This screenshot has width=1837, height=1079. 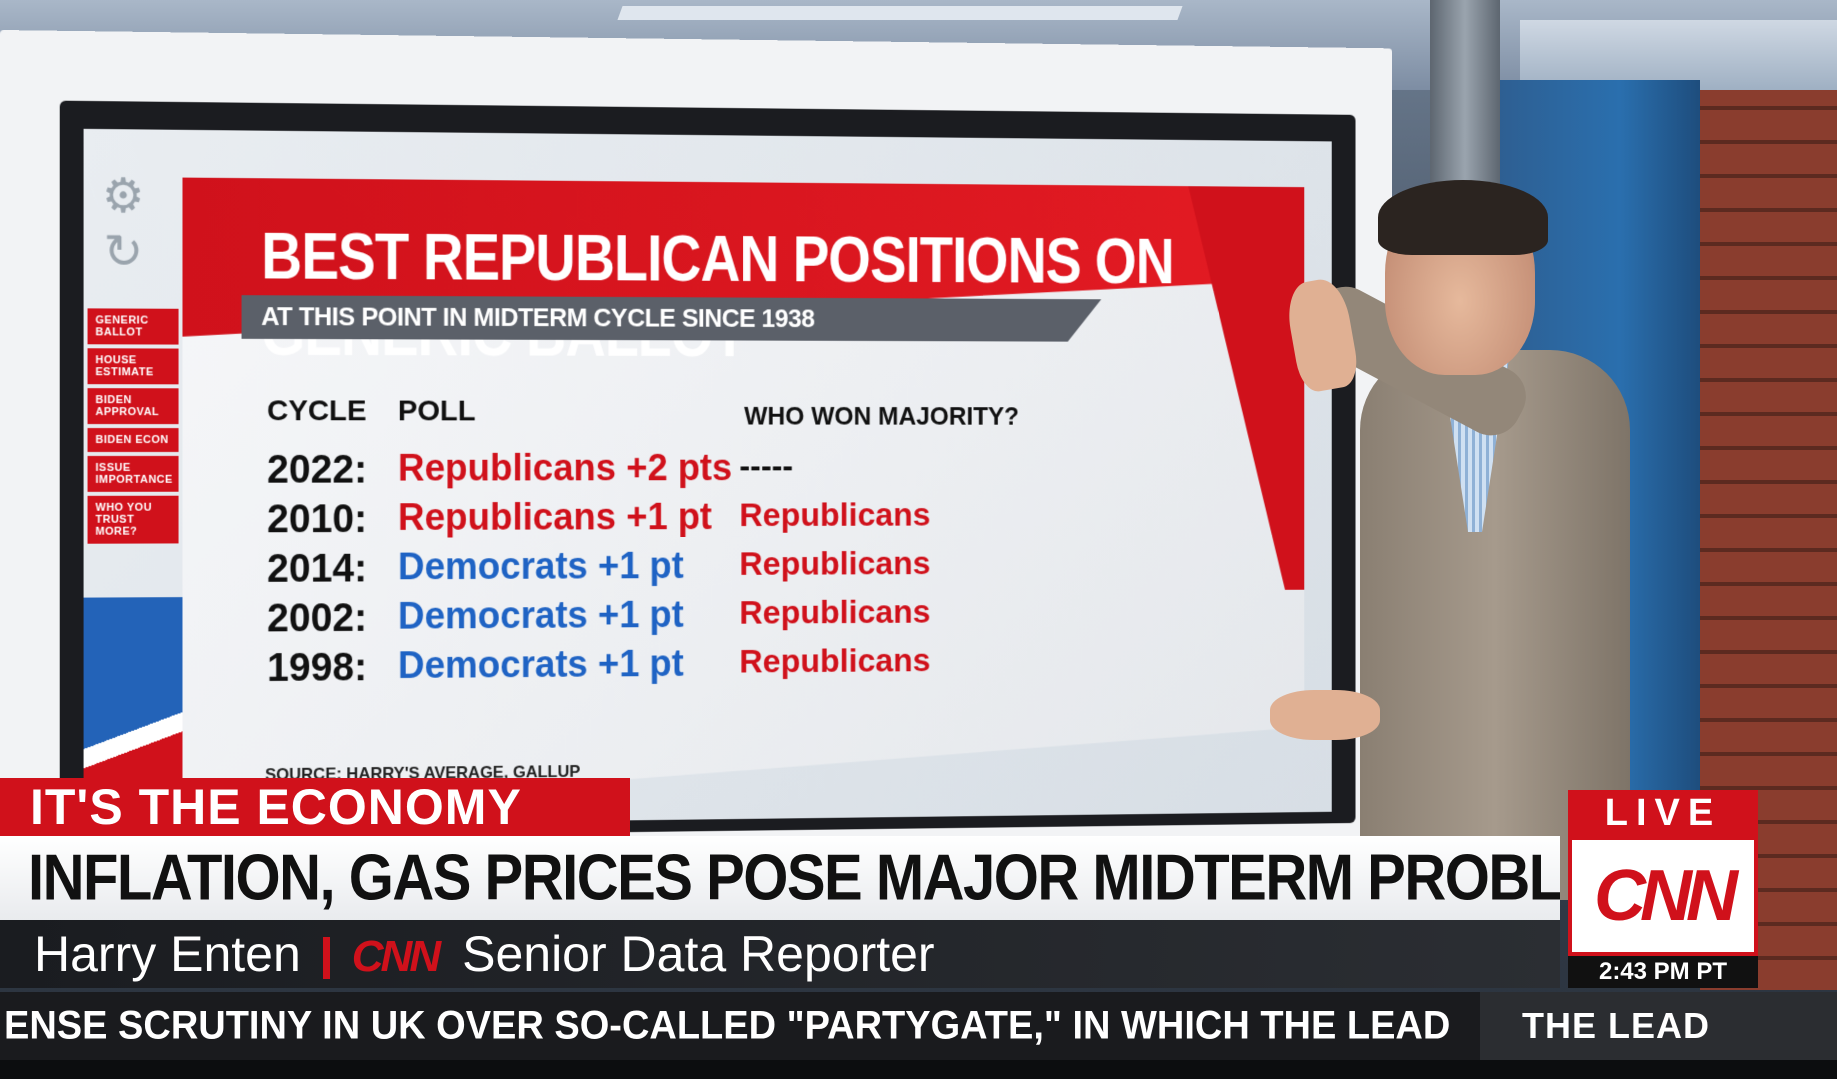 I want to click on row-winner: -----, so click(x=766, y=466).